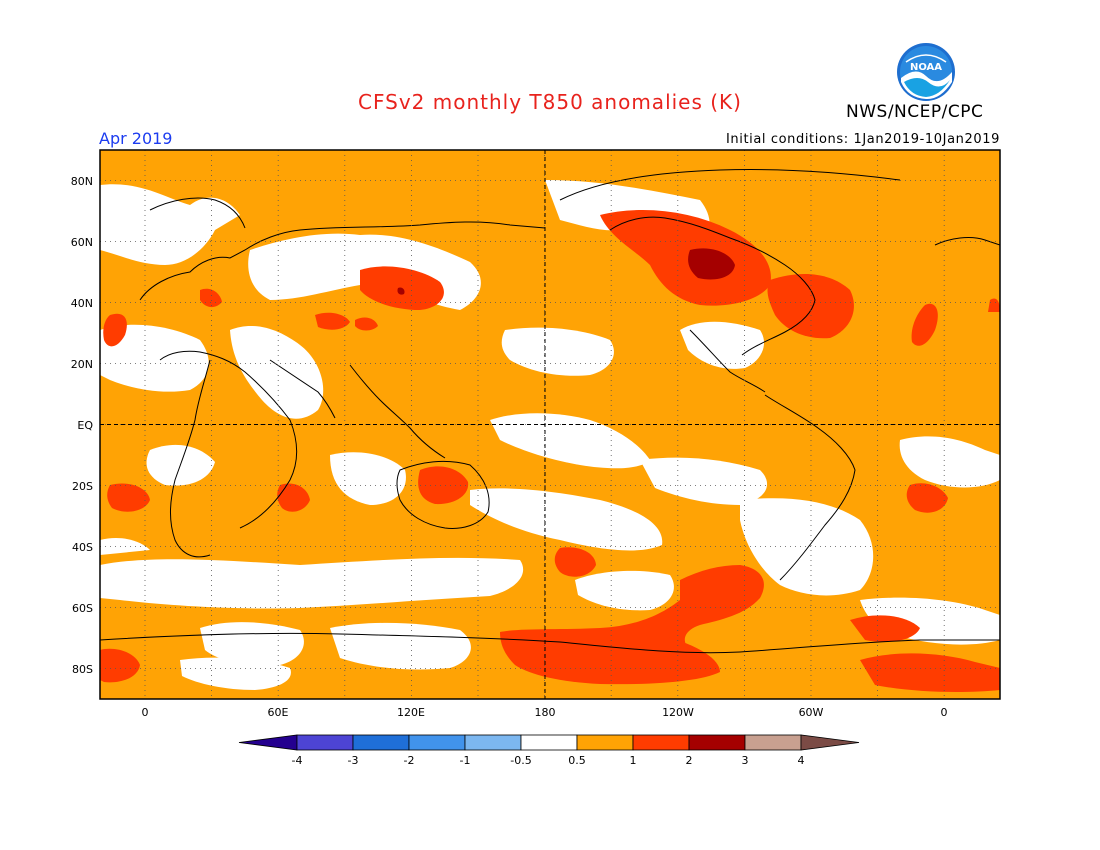 This screenshot has height=850, width=1100. I want to click on x-axis: 0 60E 120E 180 120W 60W 0, so click(545, 712).